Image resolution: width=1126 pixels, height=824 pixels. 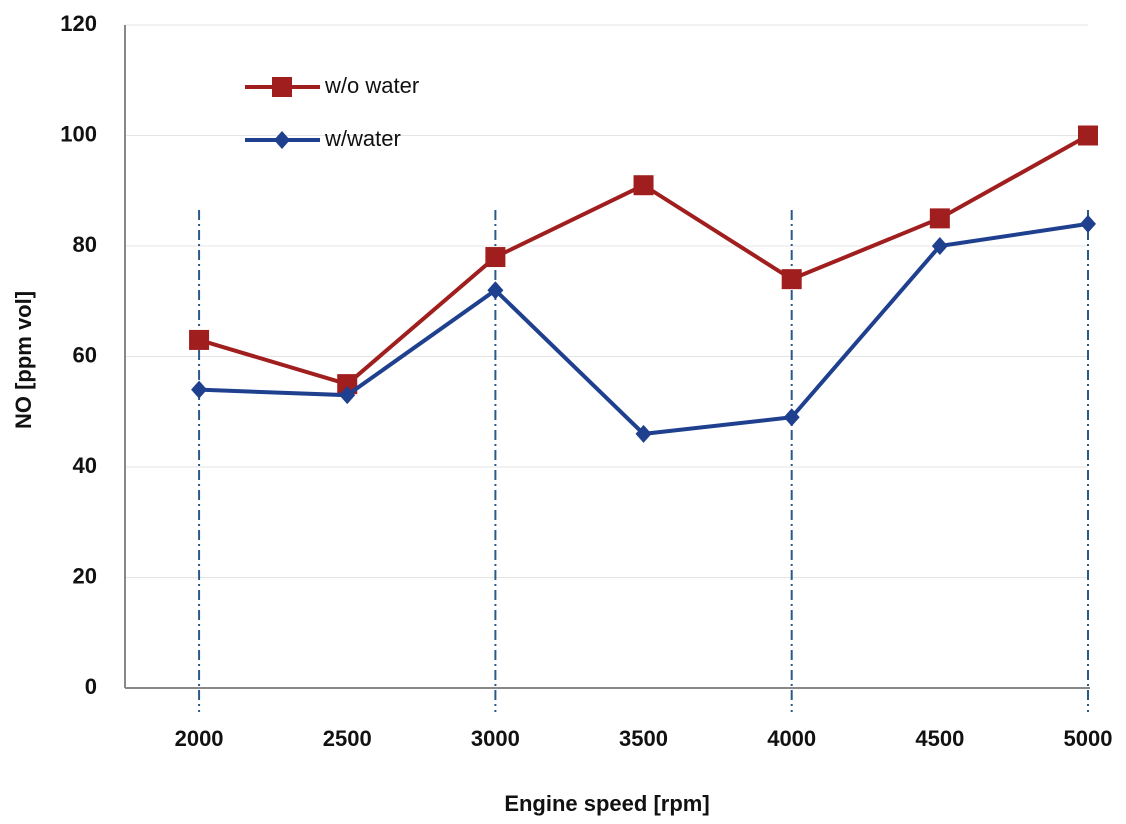 I want to click on x-tick-label: 2000, so click(x=199, y=738).